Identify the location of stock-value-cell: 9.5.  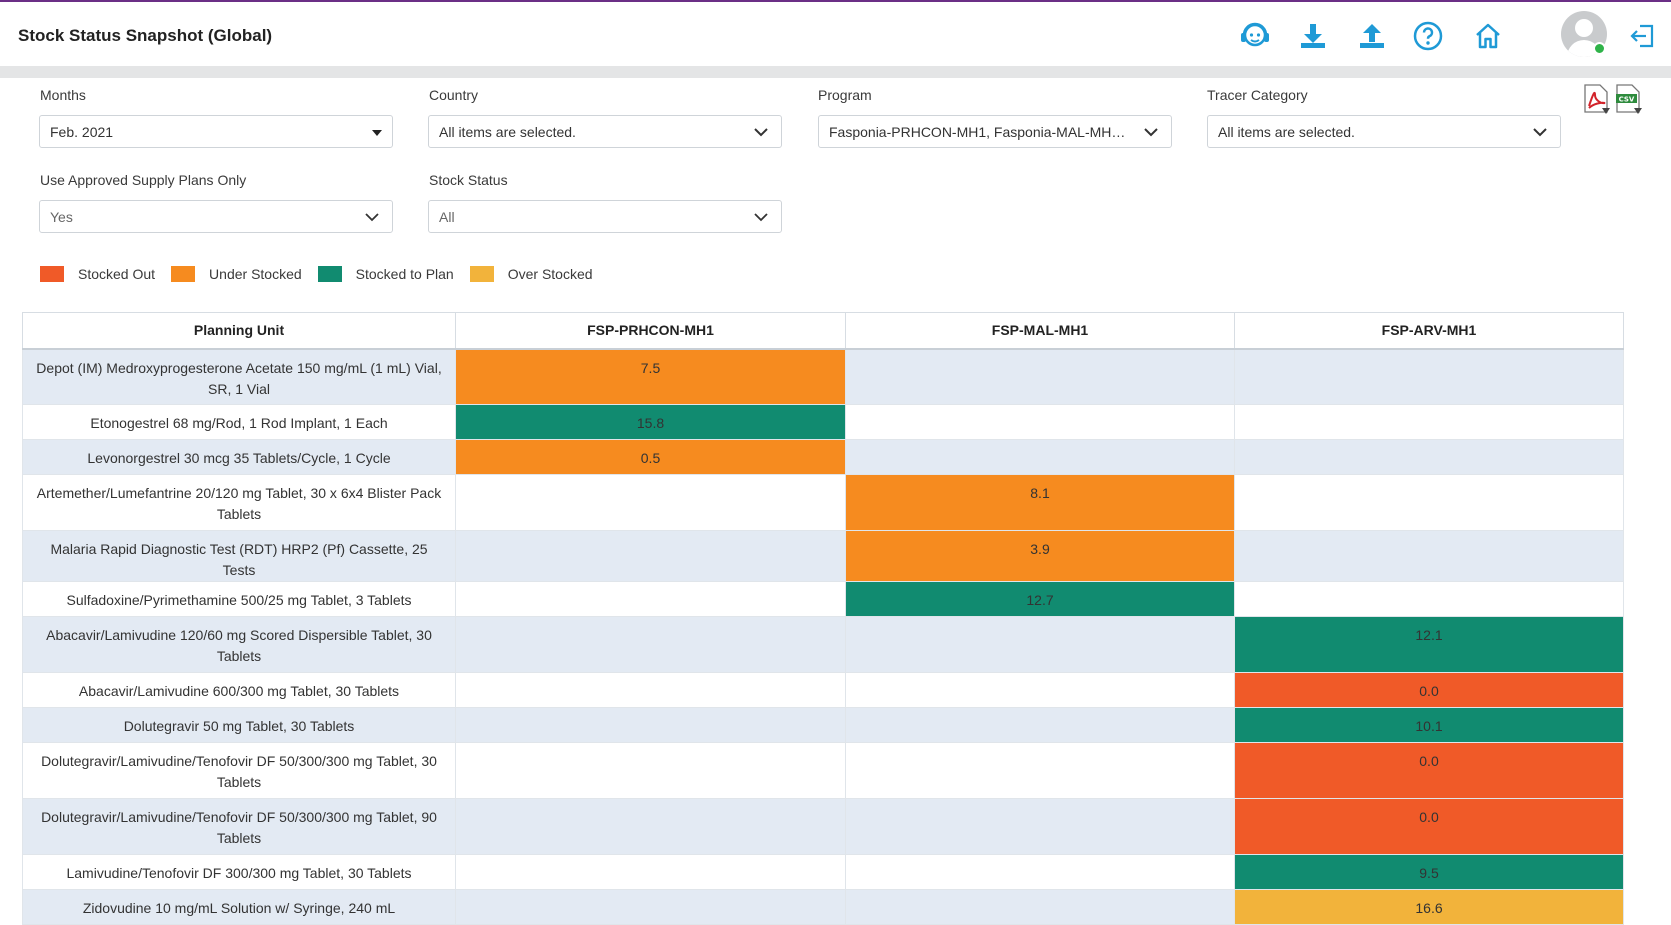
(1429, 872).